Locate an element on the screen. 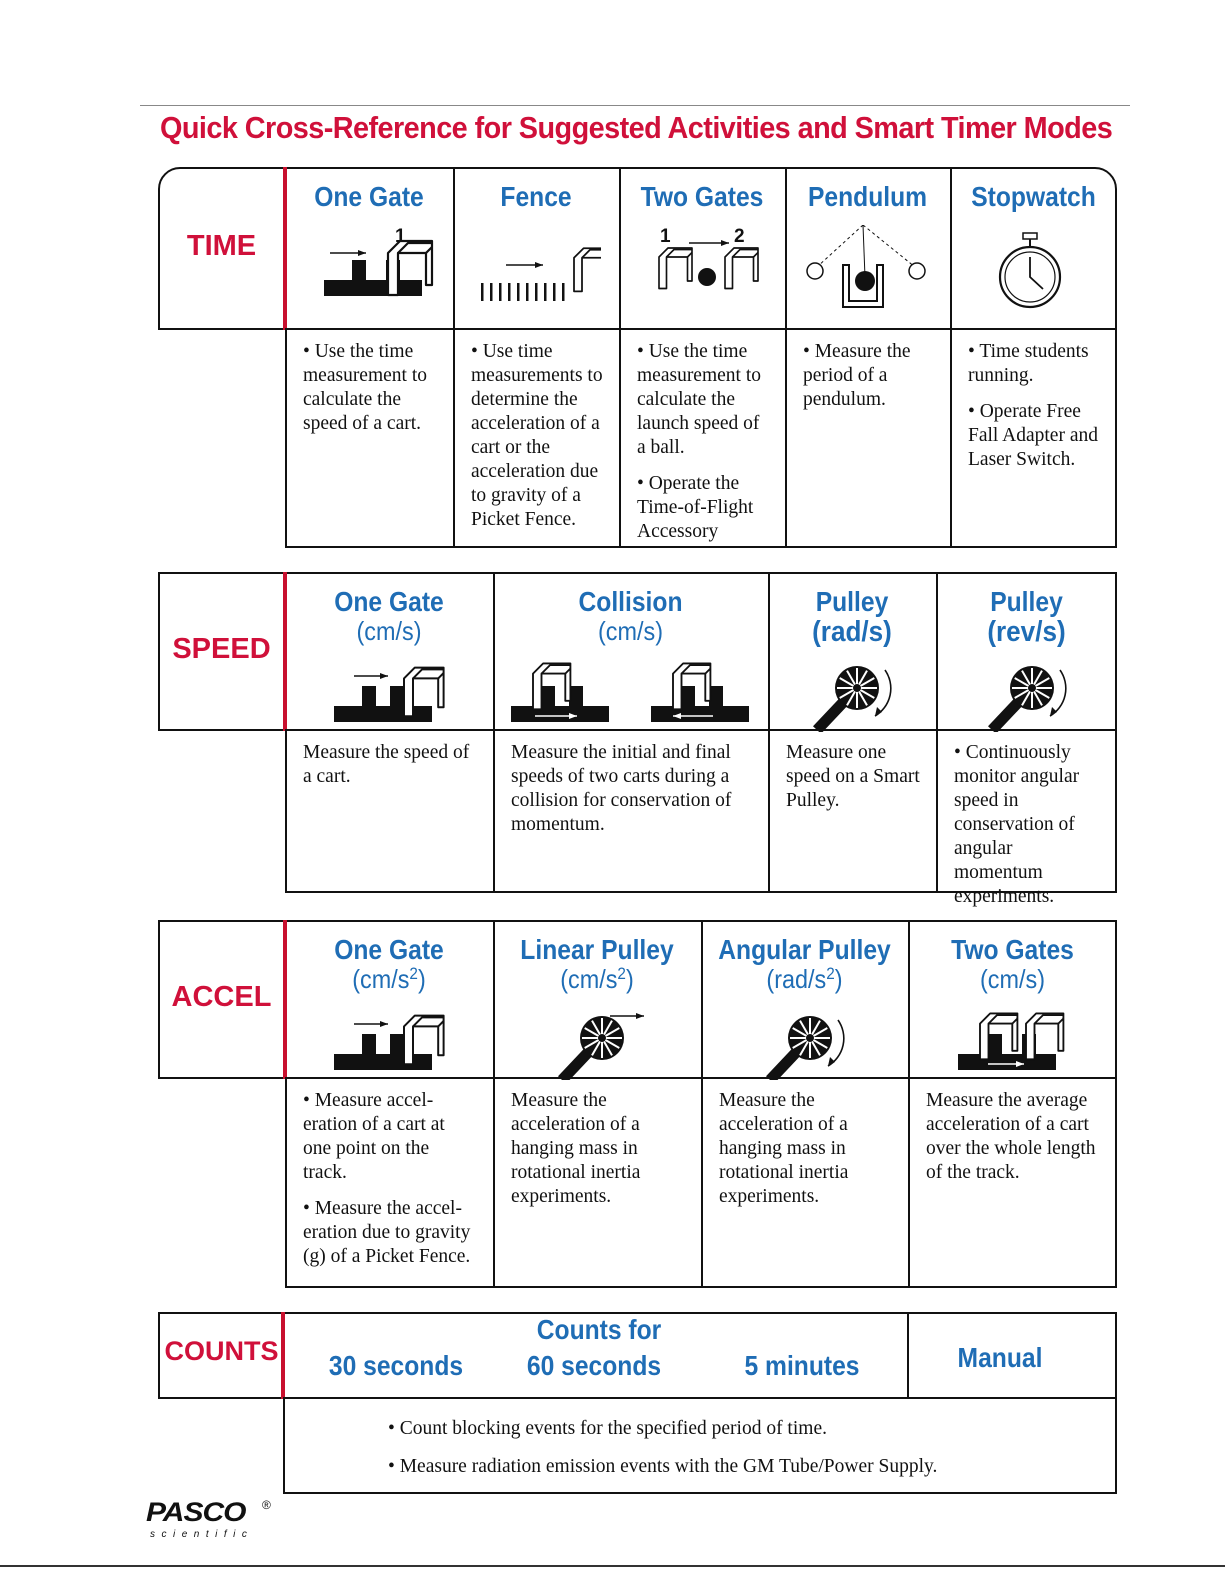 The image size is (1225, 1585). description: Measure the speed of a cart. is located at coordinates (389, 765).